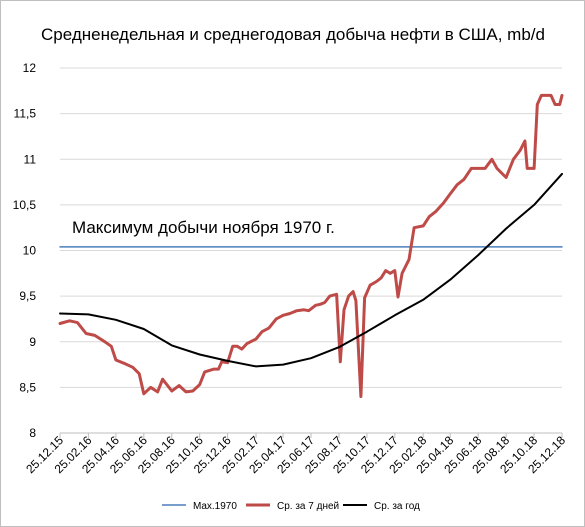  I want to click on y-tick-label: 8, so click(32, 433).